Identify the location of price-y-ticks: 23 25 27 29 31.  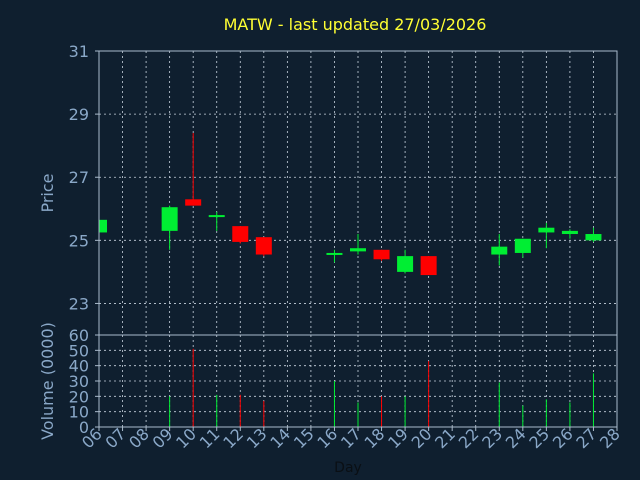
(84, 177).